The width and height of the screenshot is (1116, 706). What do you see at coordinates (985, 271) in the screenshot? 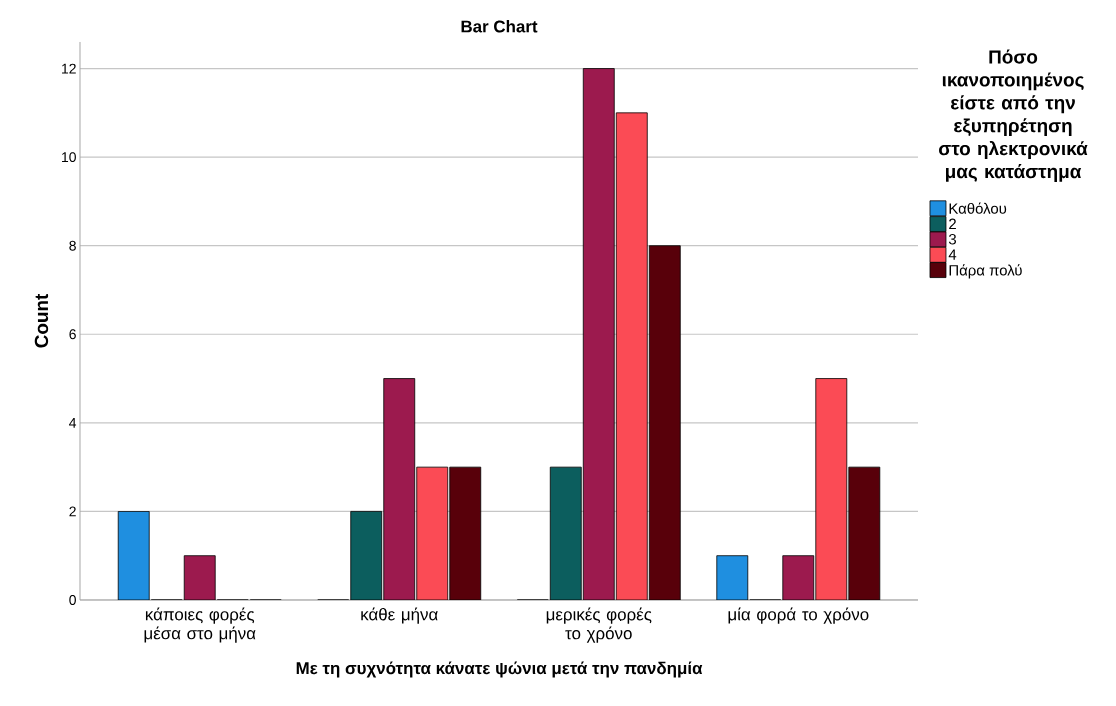
I see `legend-label: Πάρα πολύ` at bounding box center [985, 271].